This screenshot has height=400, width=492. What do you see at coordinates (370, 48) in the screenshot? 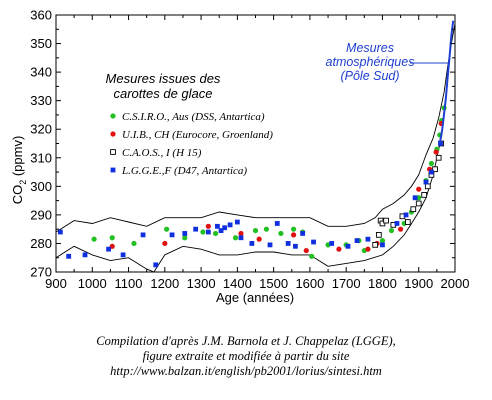
I see `annotation-line: Mesures` at bounding box center [370, 48].